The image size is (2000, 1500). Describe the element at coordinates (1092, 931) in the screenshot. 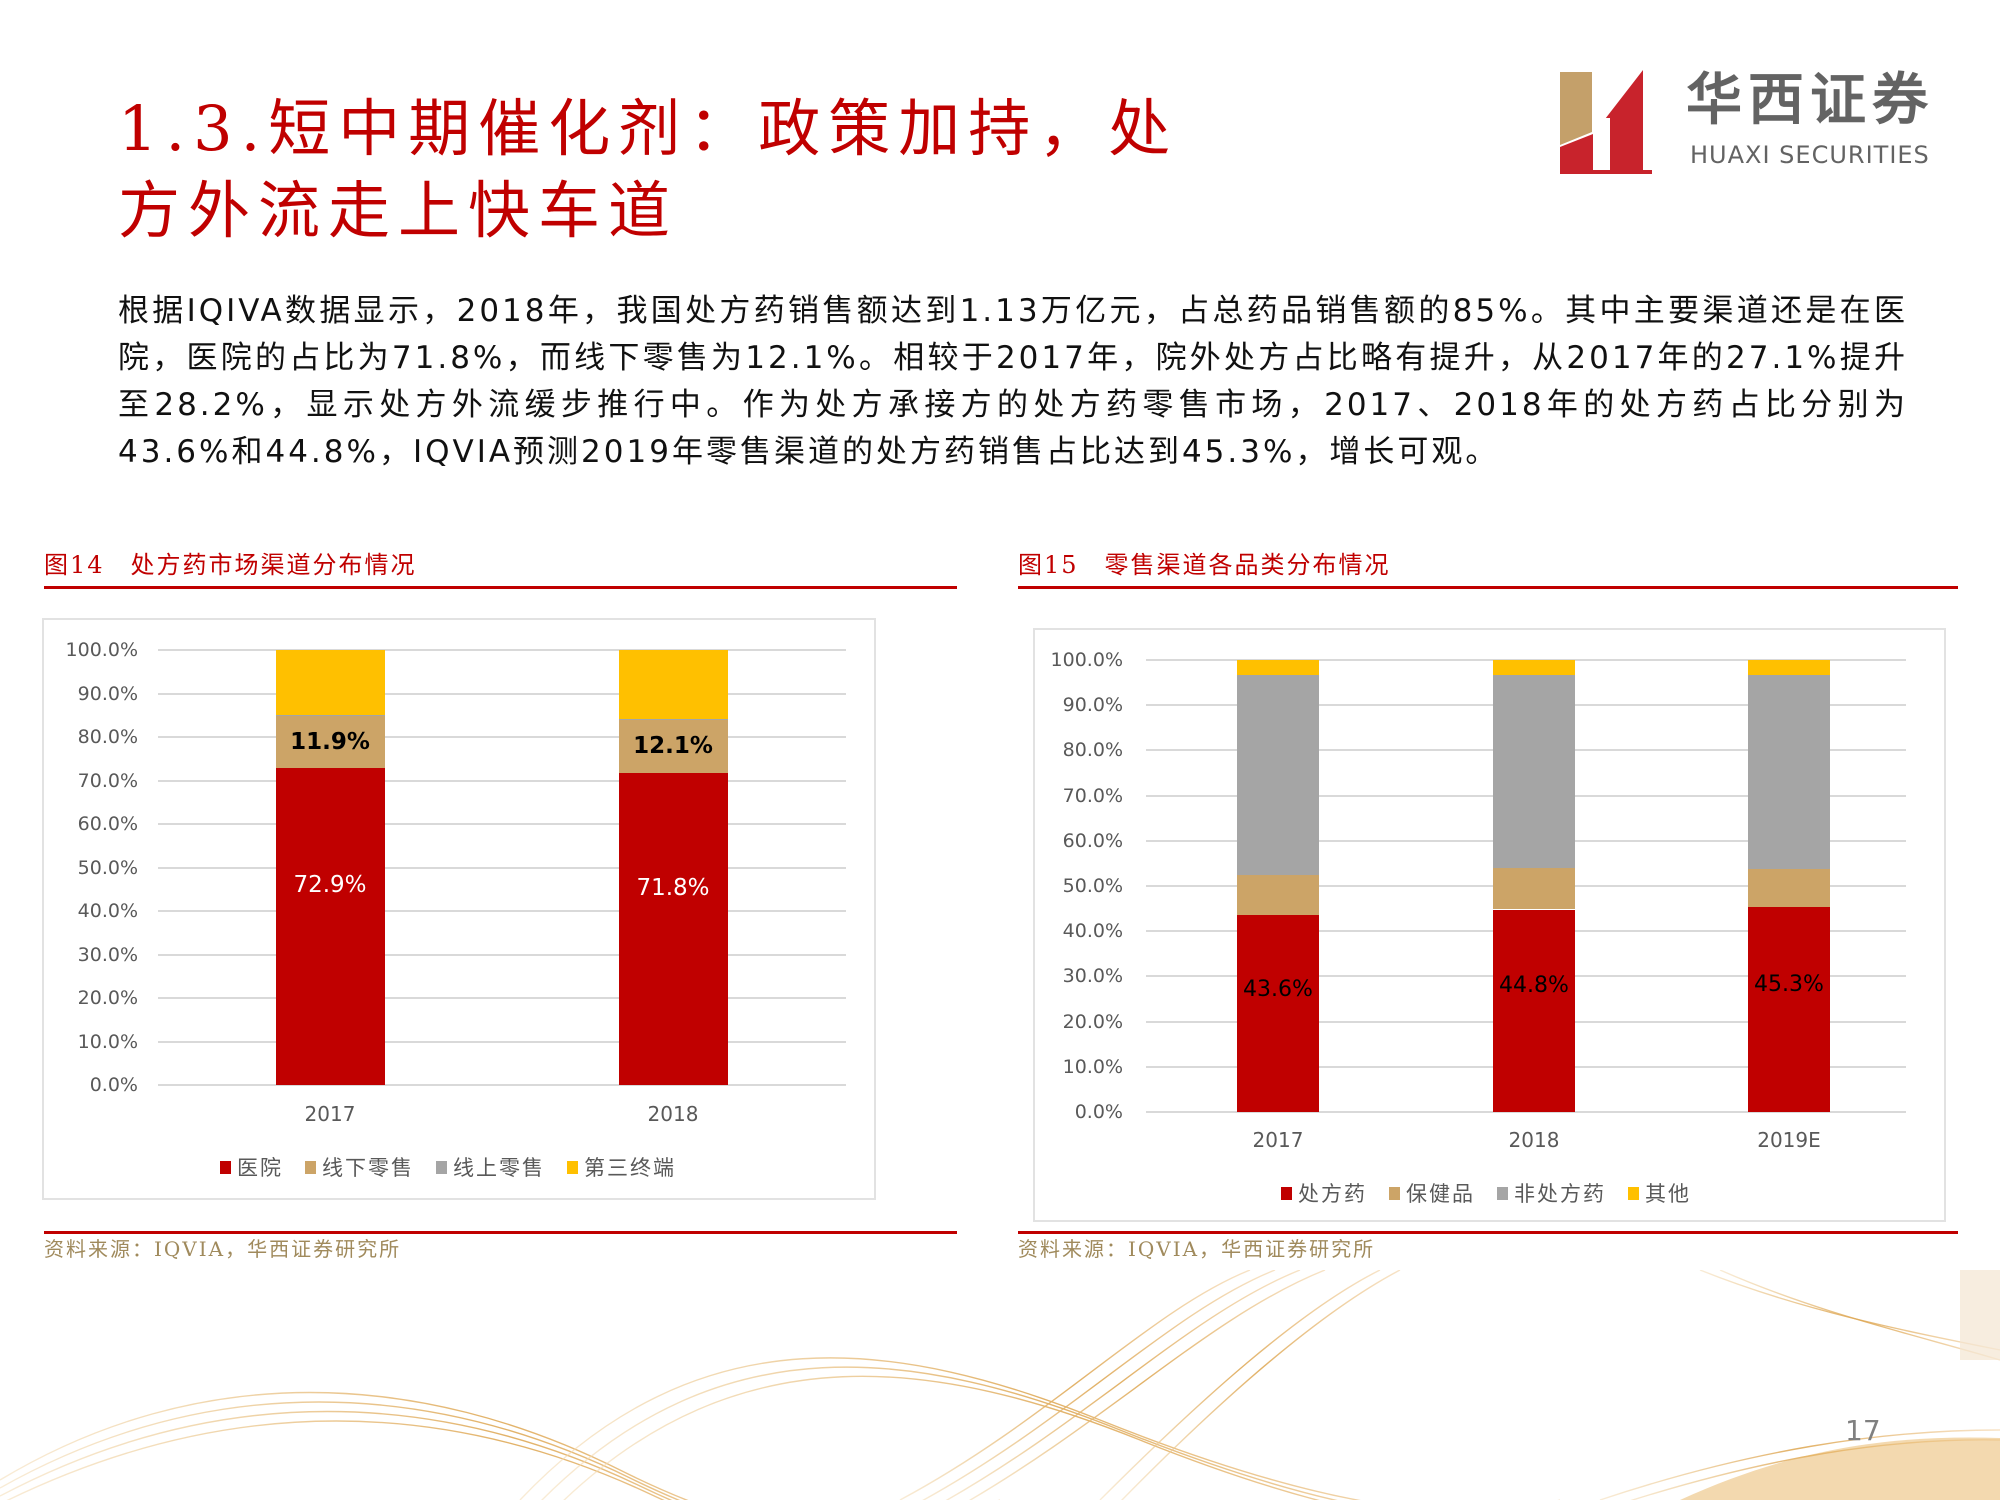

I see `y-axis-tick-label: 40.0%` at that location.